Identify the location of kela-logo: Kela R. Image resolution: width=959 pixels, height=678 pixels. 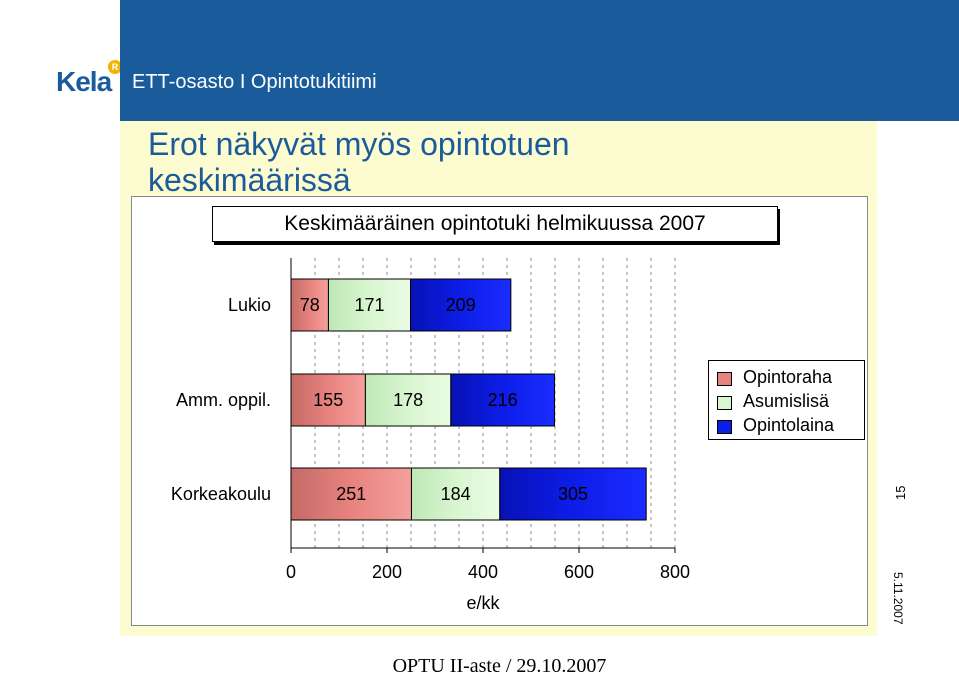
(89, 80).